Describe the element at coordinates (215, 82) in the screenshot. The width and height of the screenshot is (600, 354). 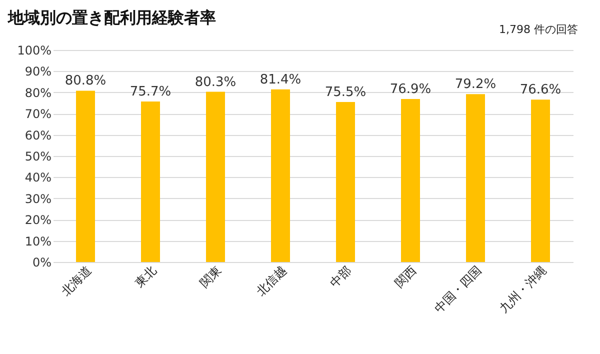
I see `data-label: 80.3%` at that location.